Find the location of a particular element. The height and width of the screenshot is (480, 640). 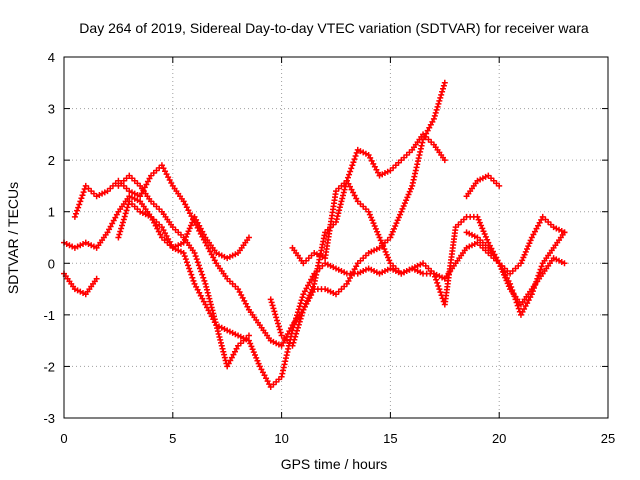

x-tick-label: 5 is located at coordinates (172, 438).